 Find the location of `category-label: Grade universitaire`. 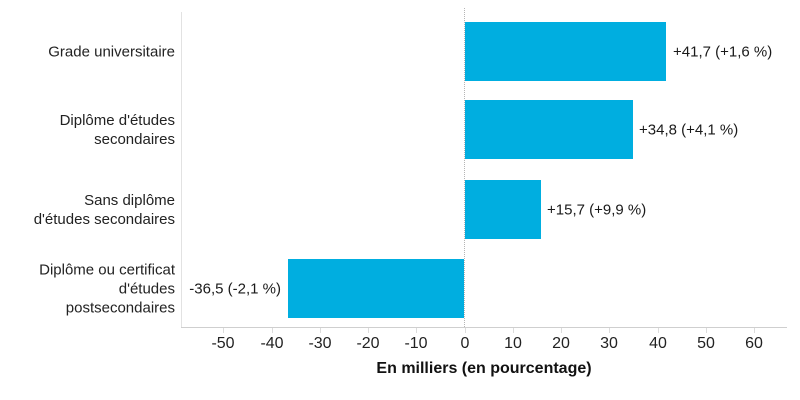

category-label: Grade universitaire is located at coordinates (87, 51).